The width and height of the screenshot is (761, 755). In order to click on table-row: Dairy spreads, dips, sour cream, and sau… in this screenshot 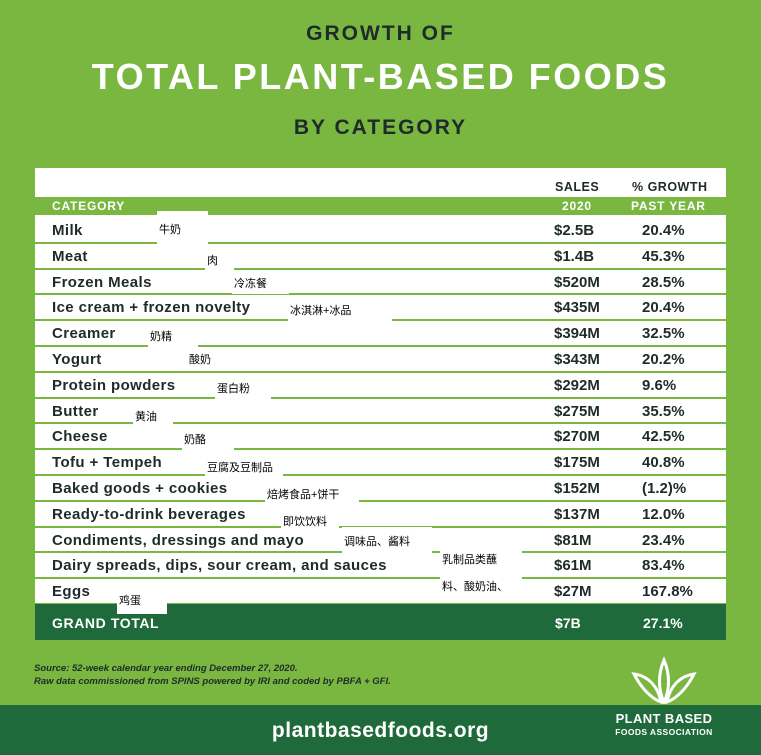, I will do `click(380, 566)`.